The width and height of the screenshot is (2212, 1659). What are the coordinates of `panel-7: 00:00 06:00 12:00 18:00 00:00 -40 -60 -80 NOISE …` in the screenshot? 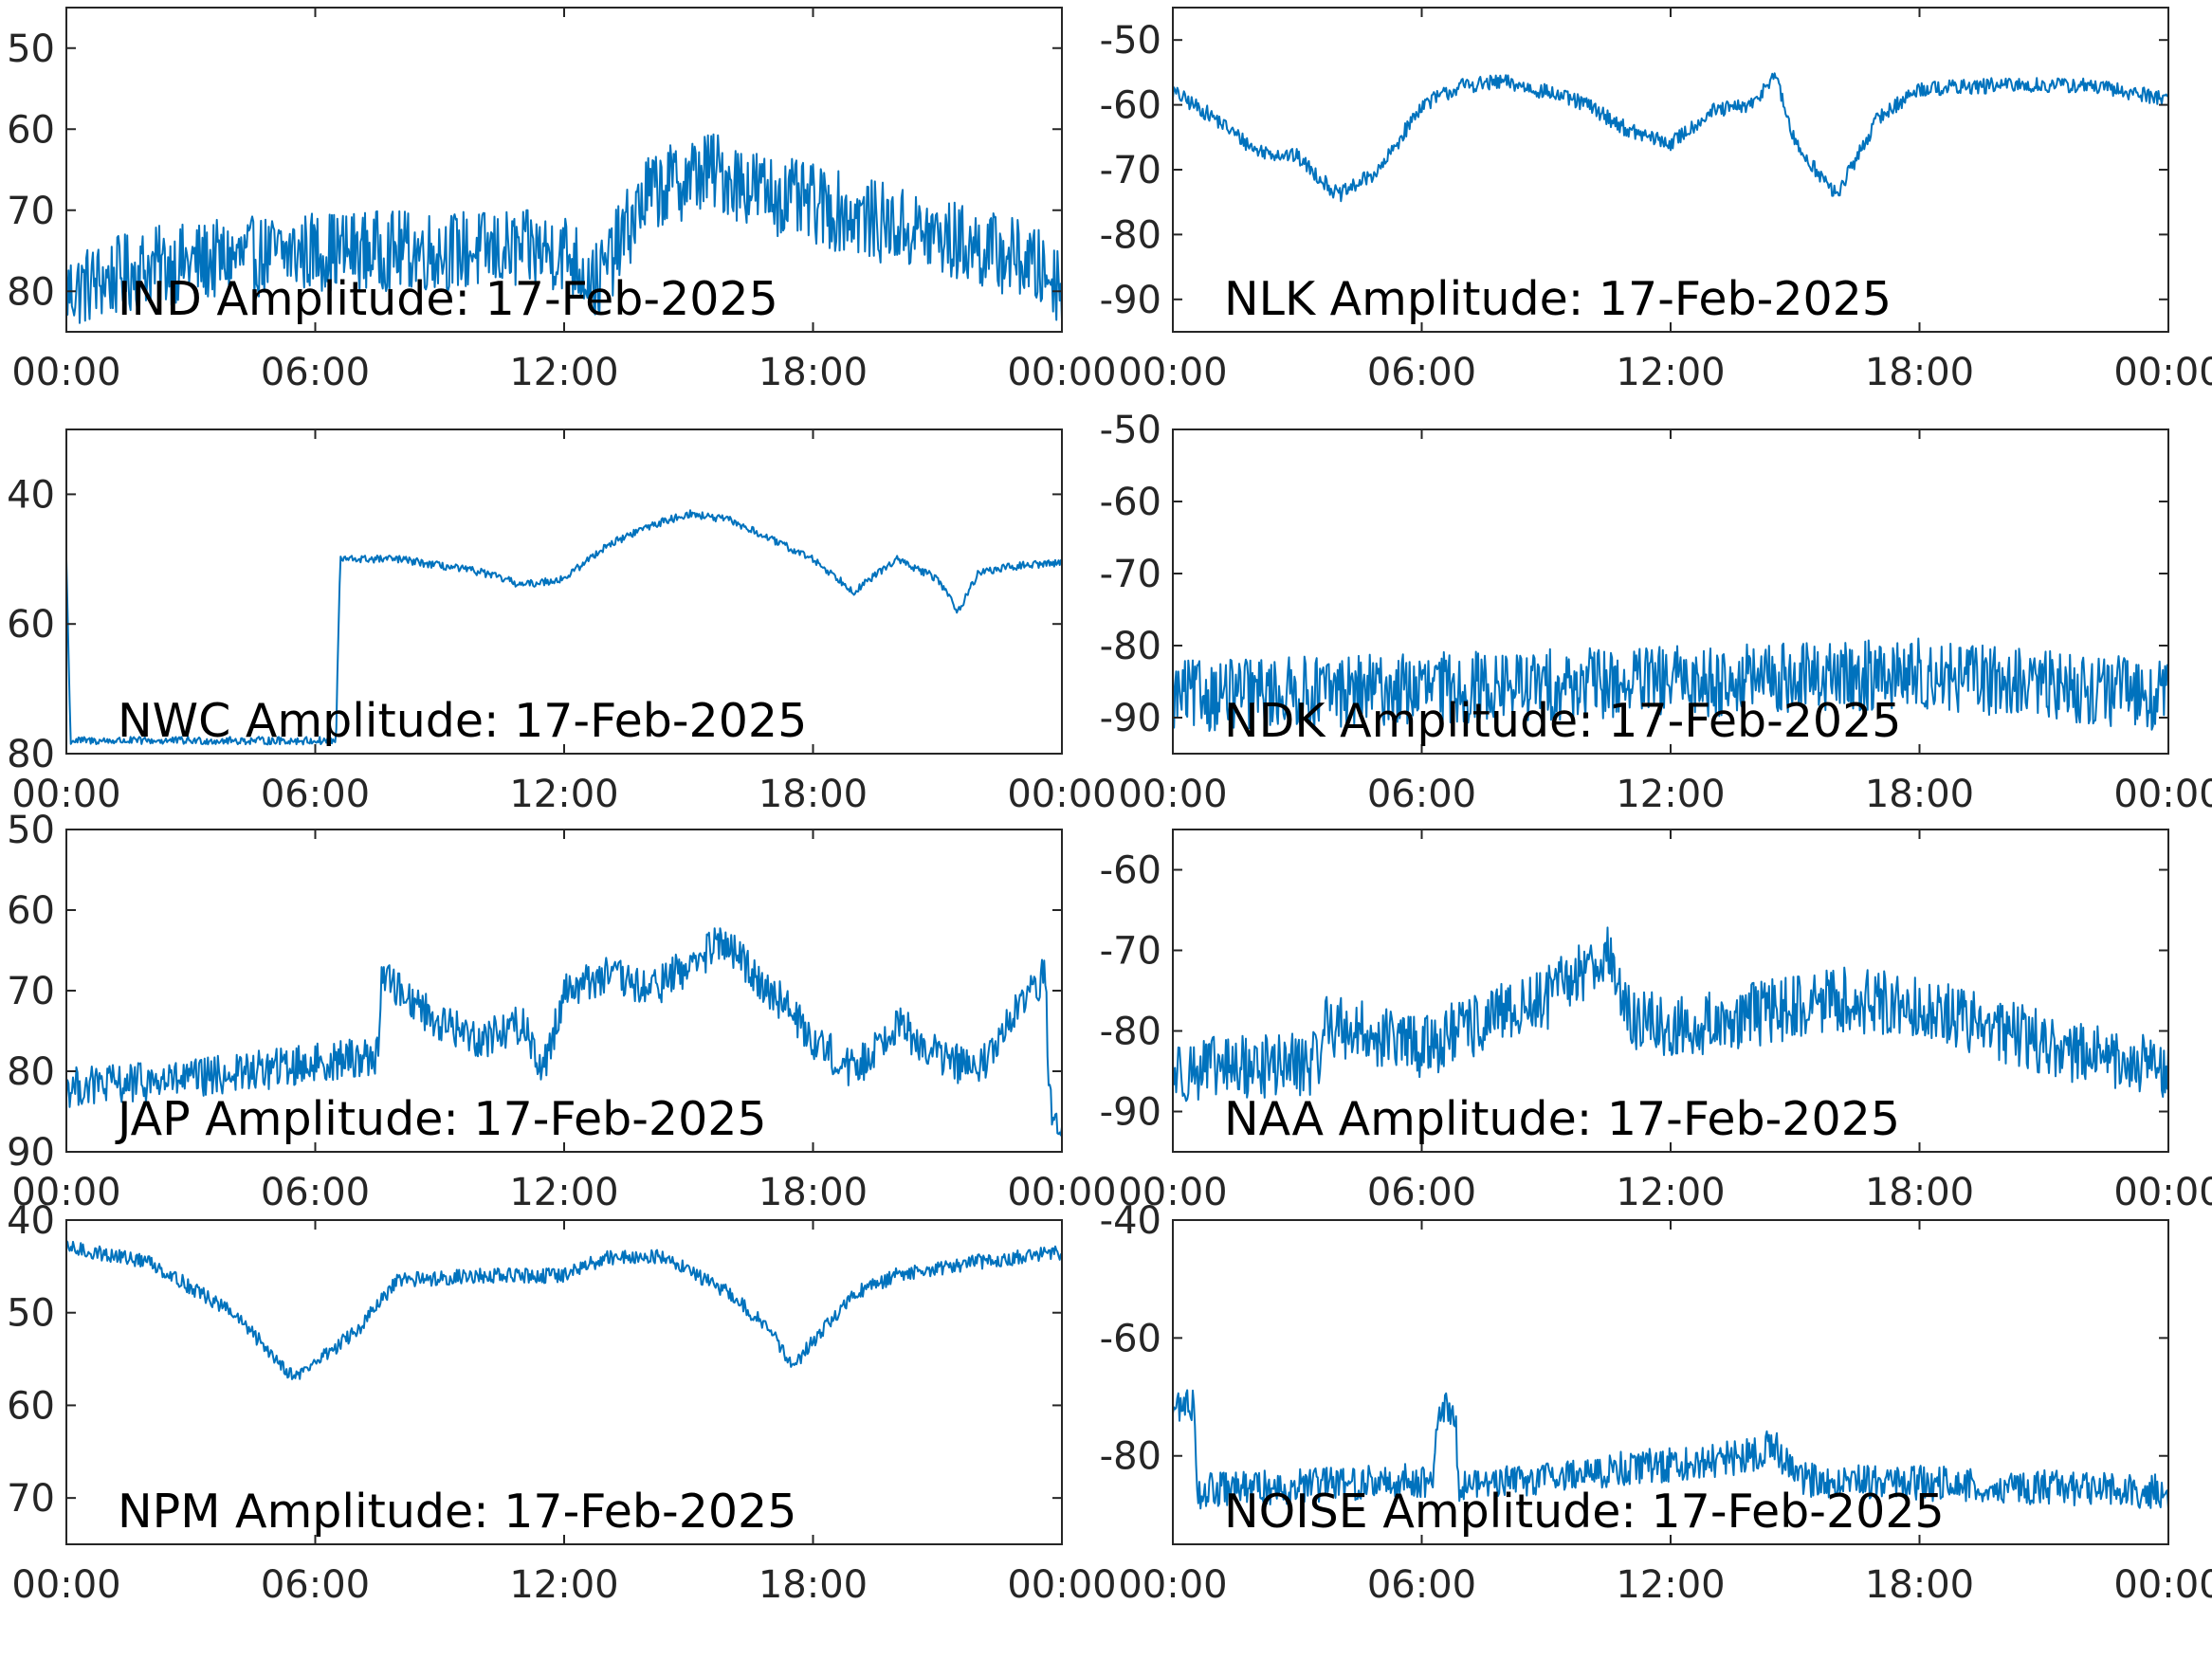 It's located at (1656, 1403).